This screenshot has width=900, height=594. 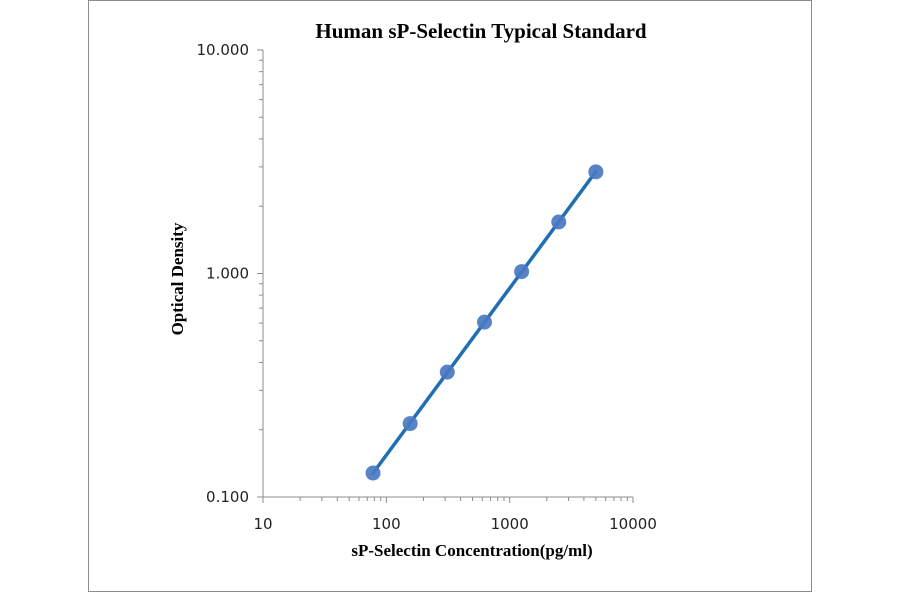 What do you see at coordinates (510, 524) in the screenshot?
I see `x-tick-label: 1000` at bounding box center [510, 524].